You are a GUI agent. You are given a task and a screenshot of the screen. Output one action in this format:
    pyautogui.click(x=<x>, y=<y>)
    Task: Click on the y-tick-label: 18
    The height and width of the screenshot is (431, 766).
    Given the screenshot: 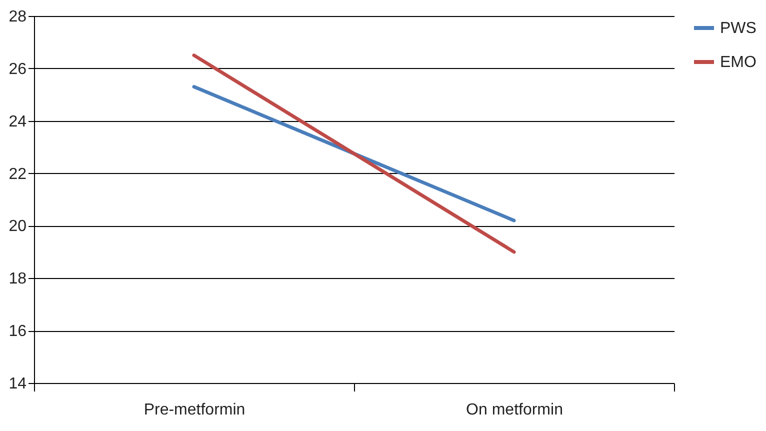 What is the action you would take?
    pyautogui.click(x=17, y=279)
    